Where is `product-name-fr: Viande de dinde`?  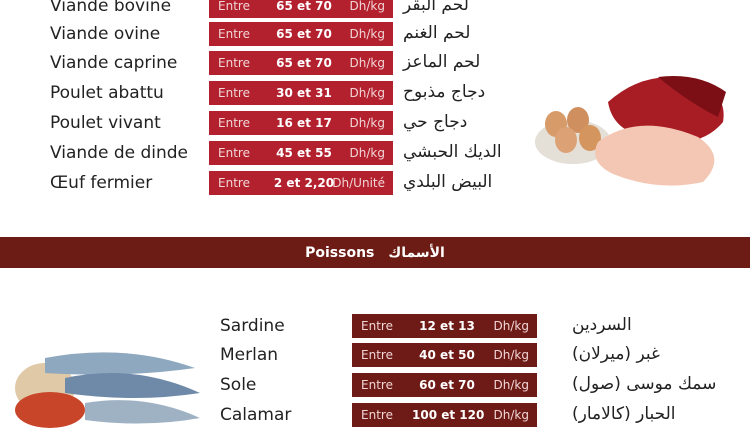
product-name-fr: Viande de dinde is located at coordinates (119, 153).